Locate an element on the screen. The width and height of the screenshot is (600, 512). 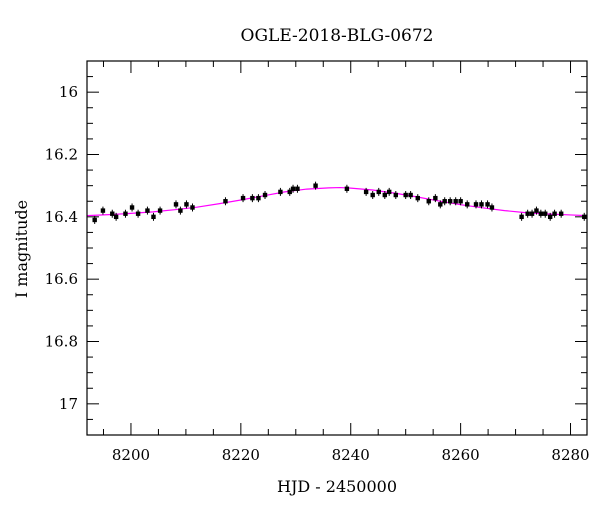
model-curve is located at coordinates (337, 201).